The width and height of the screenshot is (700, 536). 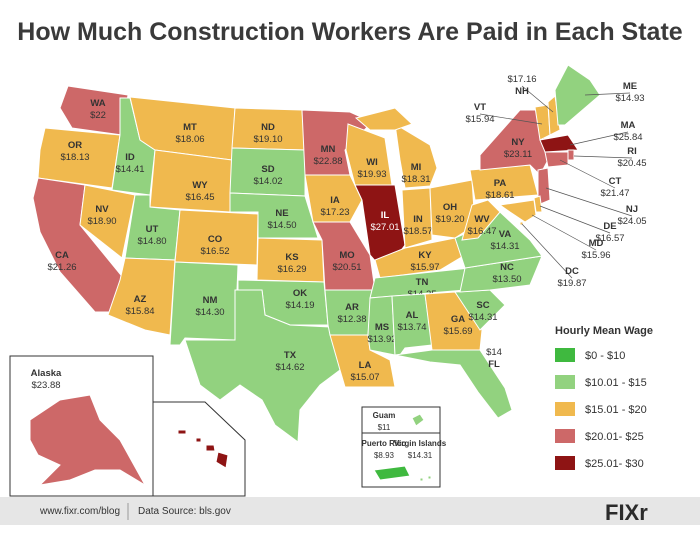 I want to click on footer-bar, so click(x=350, y=511).